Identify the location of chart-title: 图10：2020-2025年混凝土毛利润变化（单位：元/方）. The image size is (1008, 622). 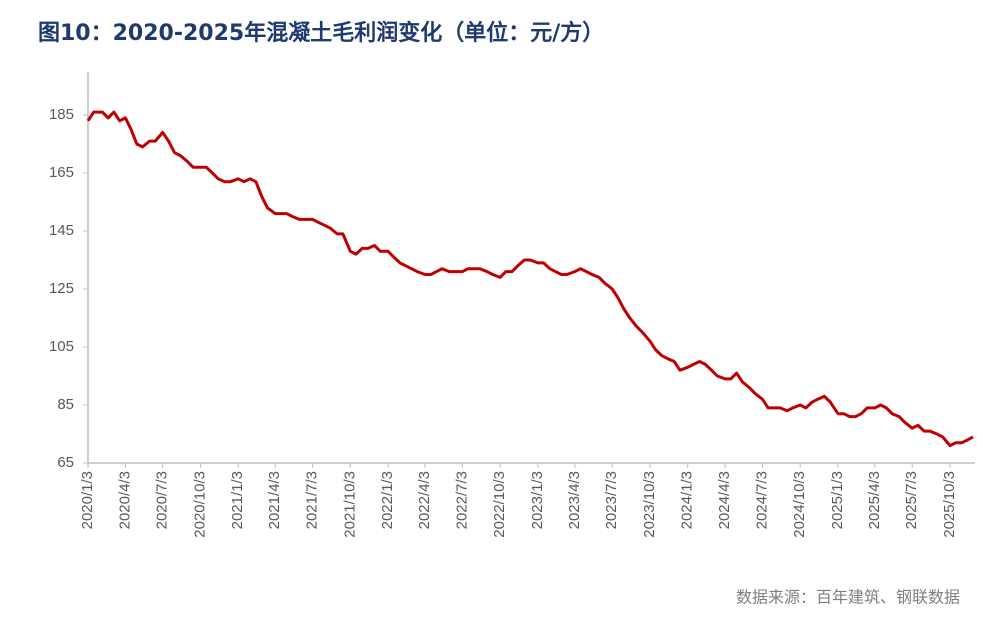
(321, 33).